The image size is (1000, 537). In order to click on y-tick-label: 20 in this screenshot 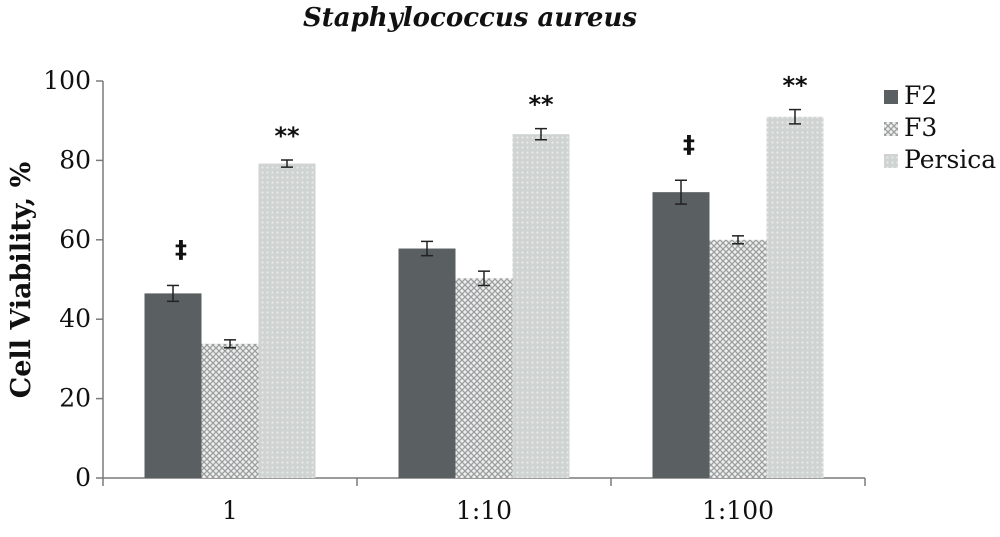, I will do `click(75, 398)`.